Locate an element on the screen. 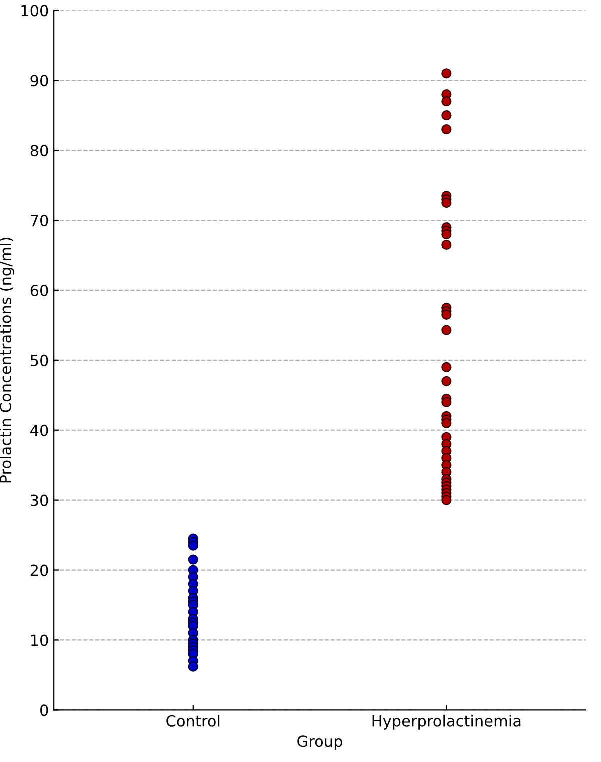  y-tick-label: 50 is located at coordinates (39, 360).